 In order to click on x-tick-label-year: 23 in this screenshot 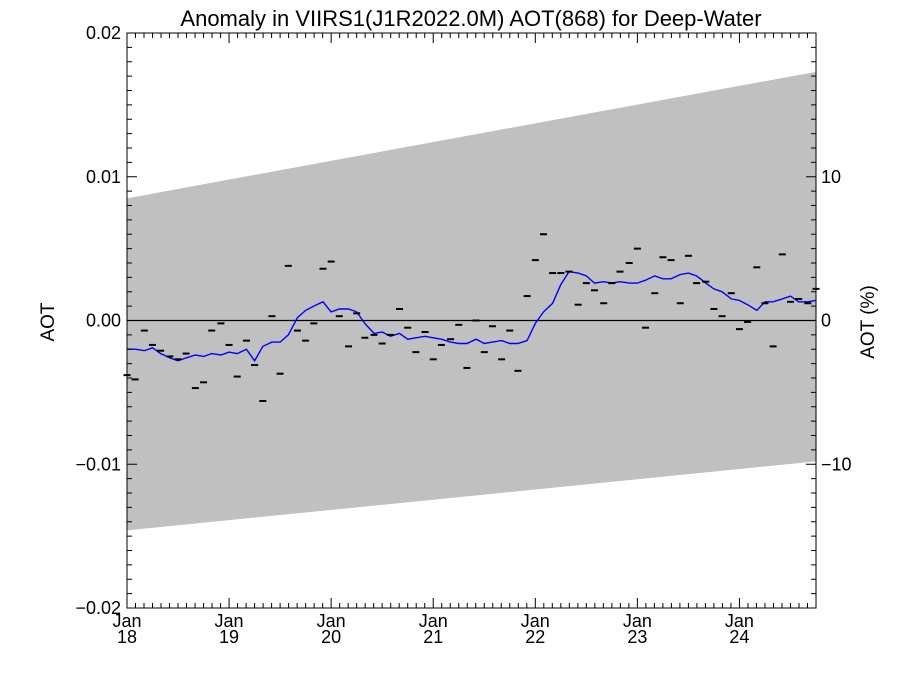, I will do `click(637, 637)`.